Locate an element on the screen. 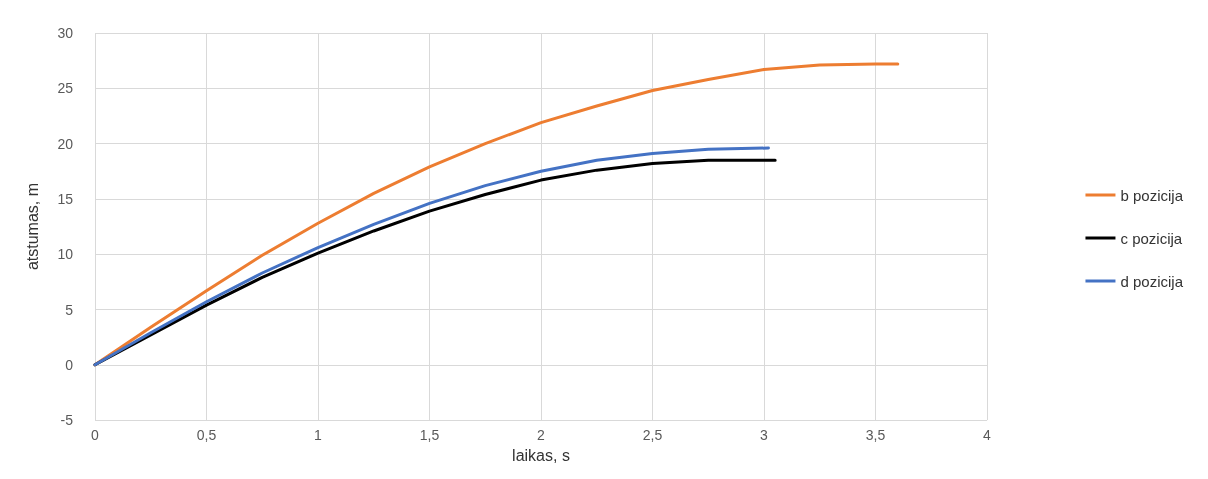 The width and height of the screenshot is (1208, 479). x-tick-label: 1,5 is located at coordinates (429, 435).